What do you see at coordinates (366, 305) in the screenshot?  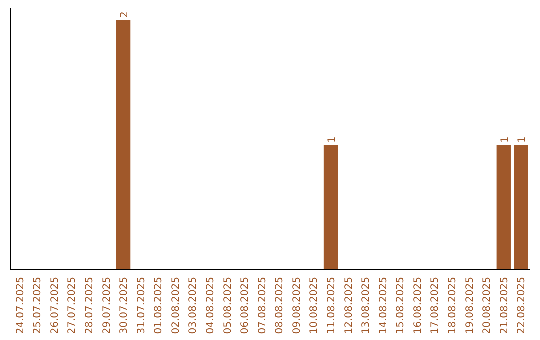 I see `x-tick-label: 13.08.2025` at bounding box center [366, 305].